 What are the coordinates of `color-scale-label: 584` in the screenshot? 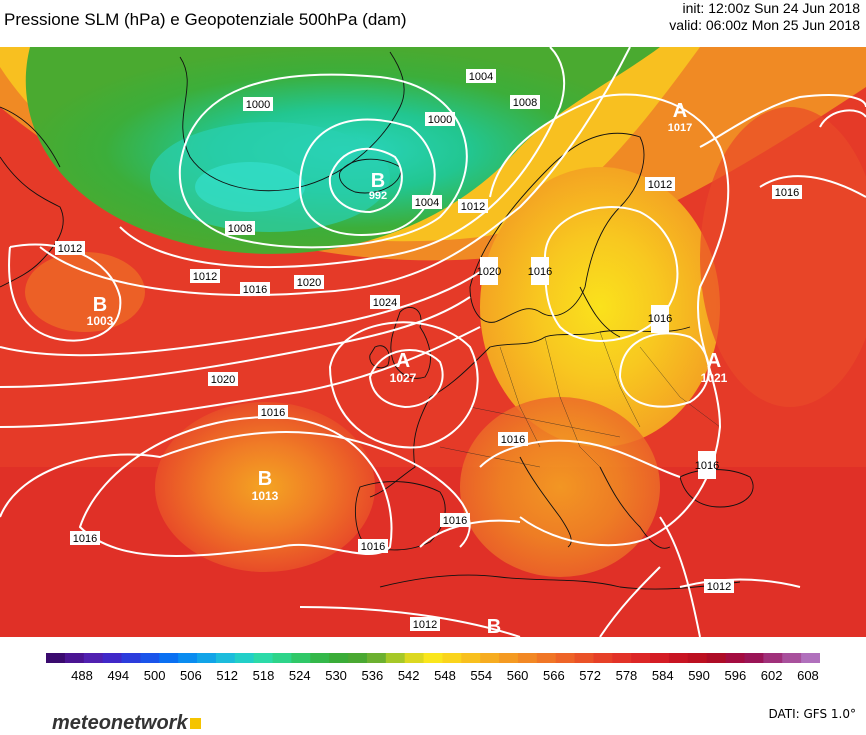 It's located at (662, 675).